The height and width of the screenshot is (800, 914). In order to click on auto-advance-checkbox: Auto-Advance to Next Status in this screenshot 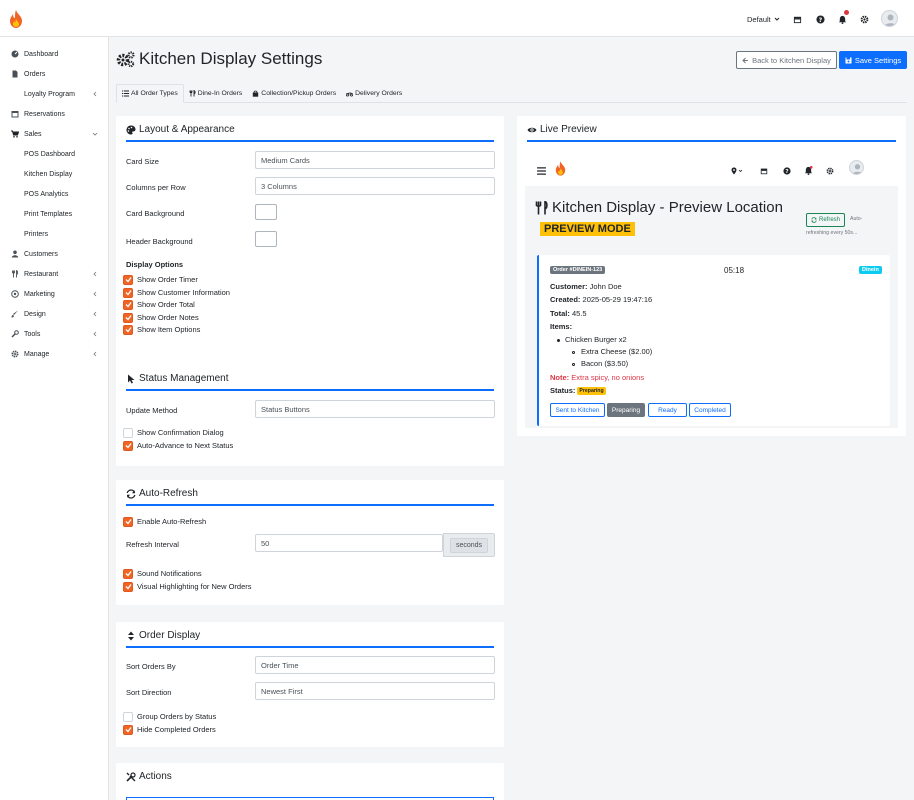, I will do `click(178, 445)`.